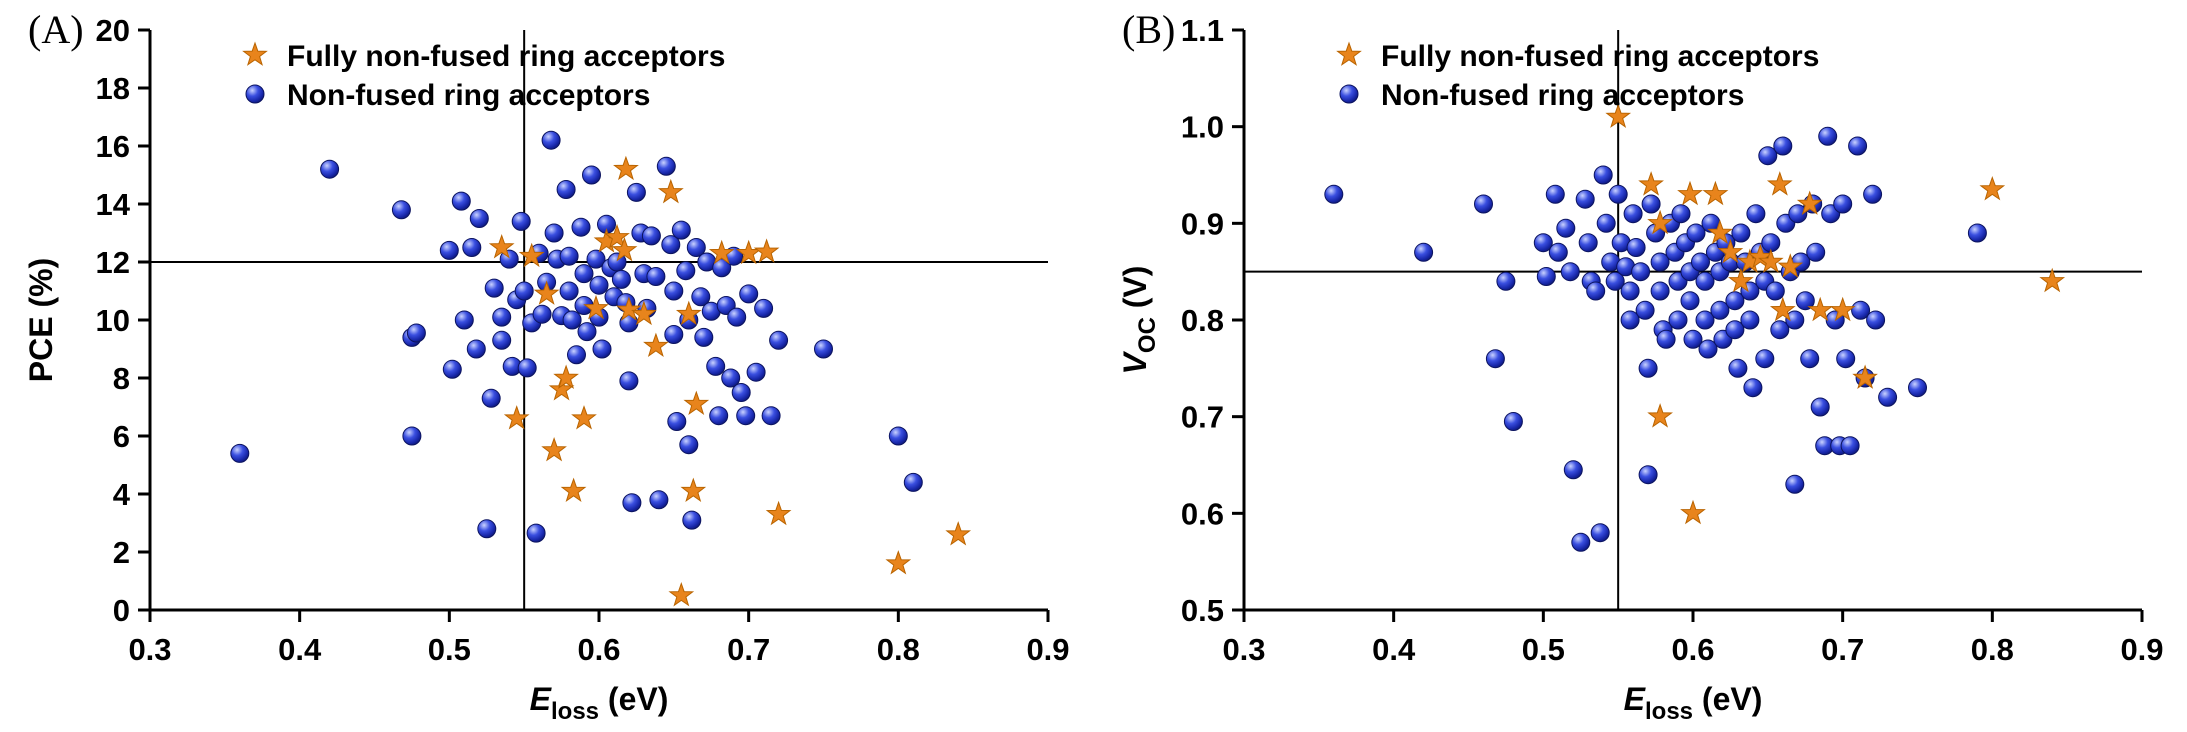  Describe the element at coordinates (121, 552) in the screenshot. I see `y-tick-label: 2` at that location.